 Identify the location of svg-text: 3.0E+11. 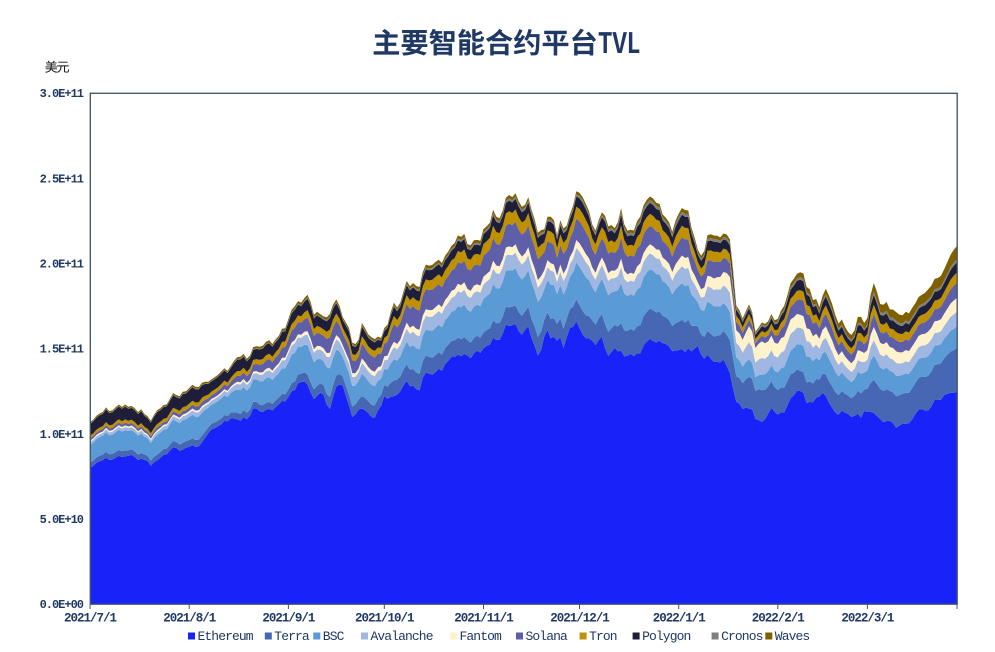
(62, 94).